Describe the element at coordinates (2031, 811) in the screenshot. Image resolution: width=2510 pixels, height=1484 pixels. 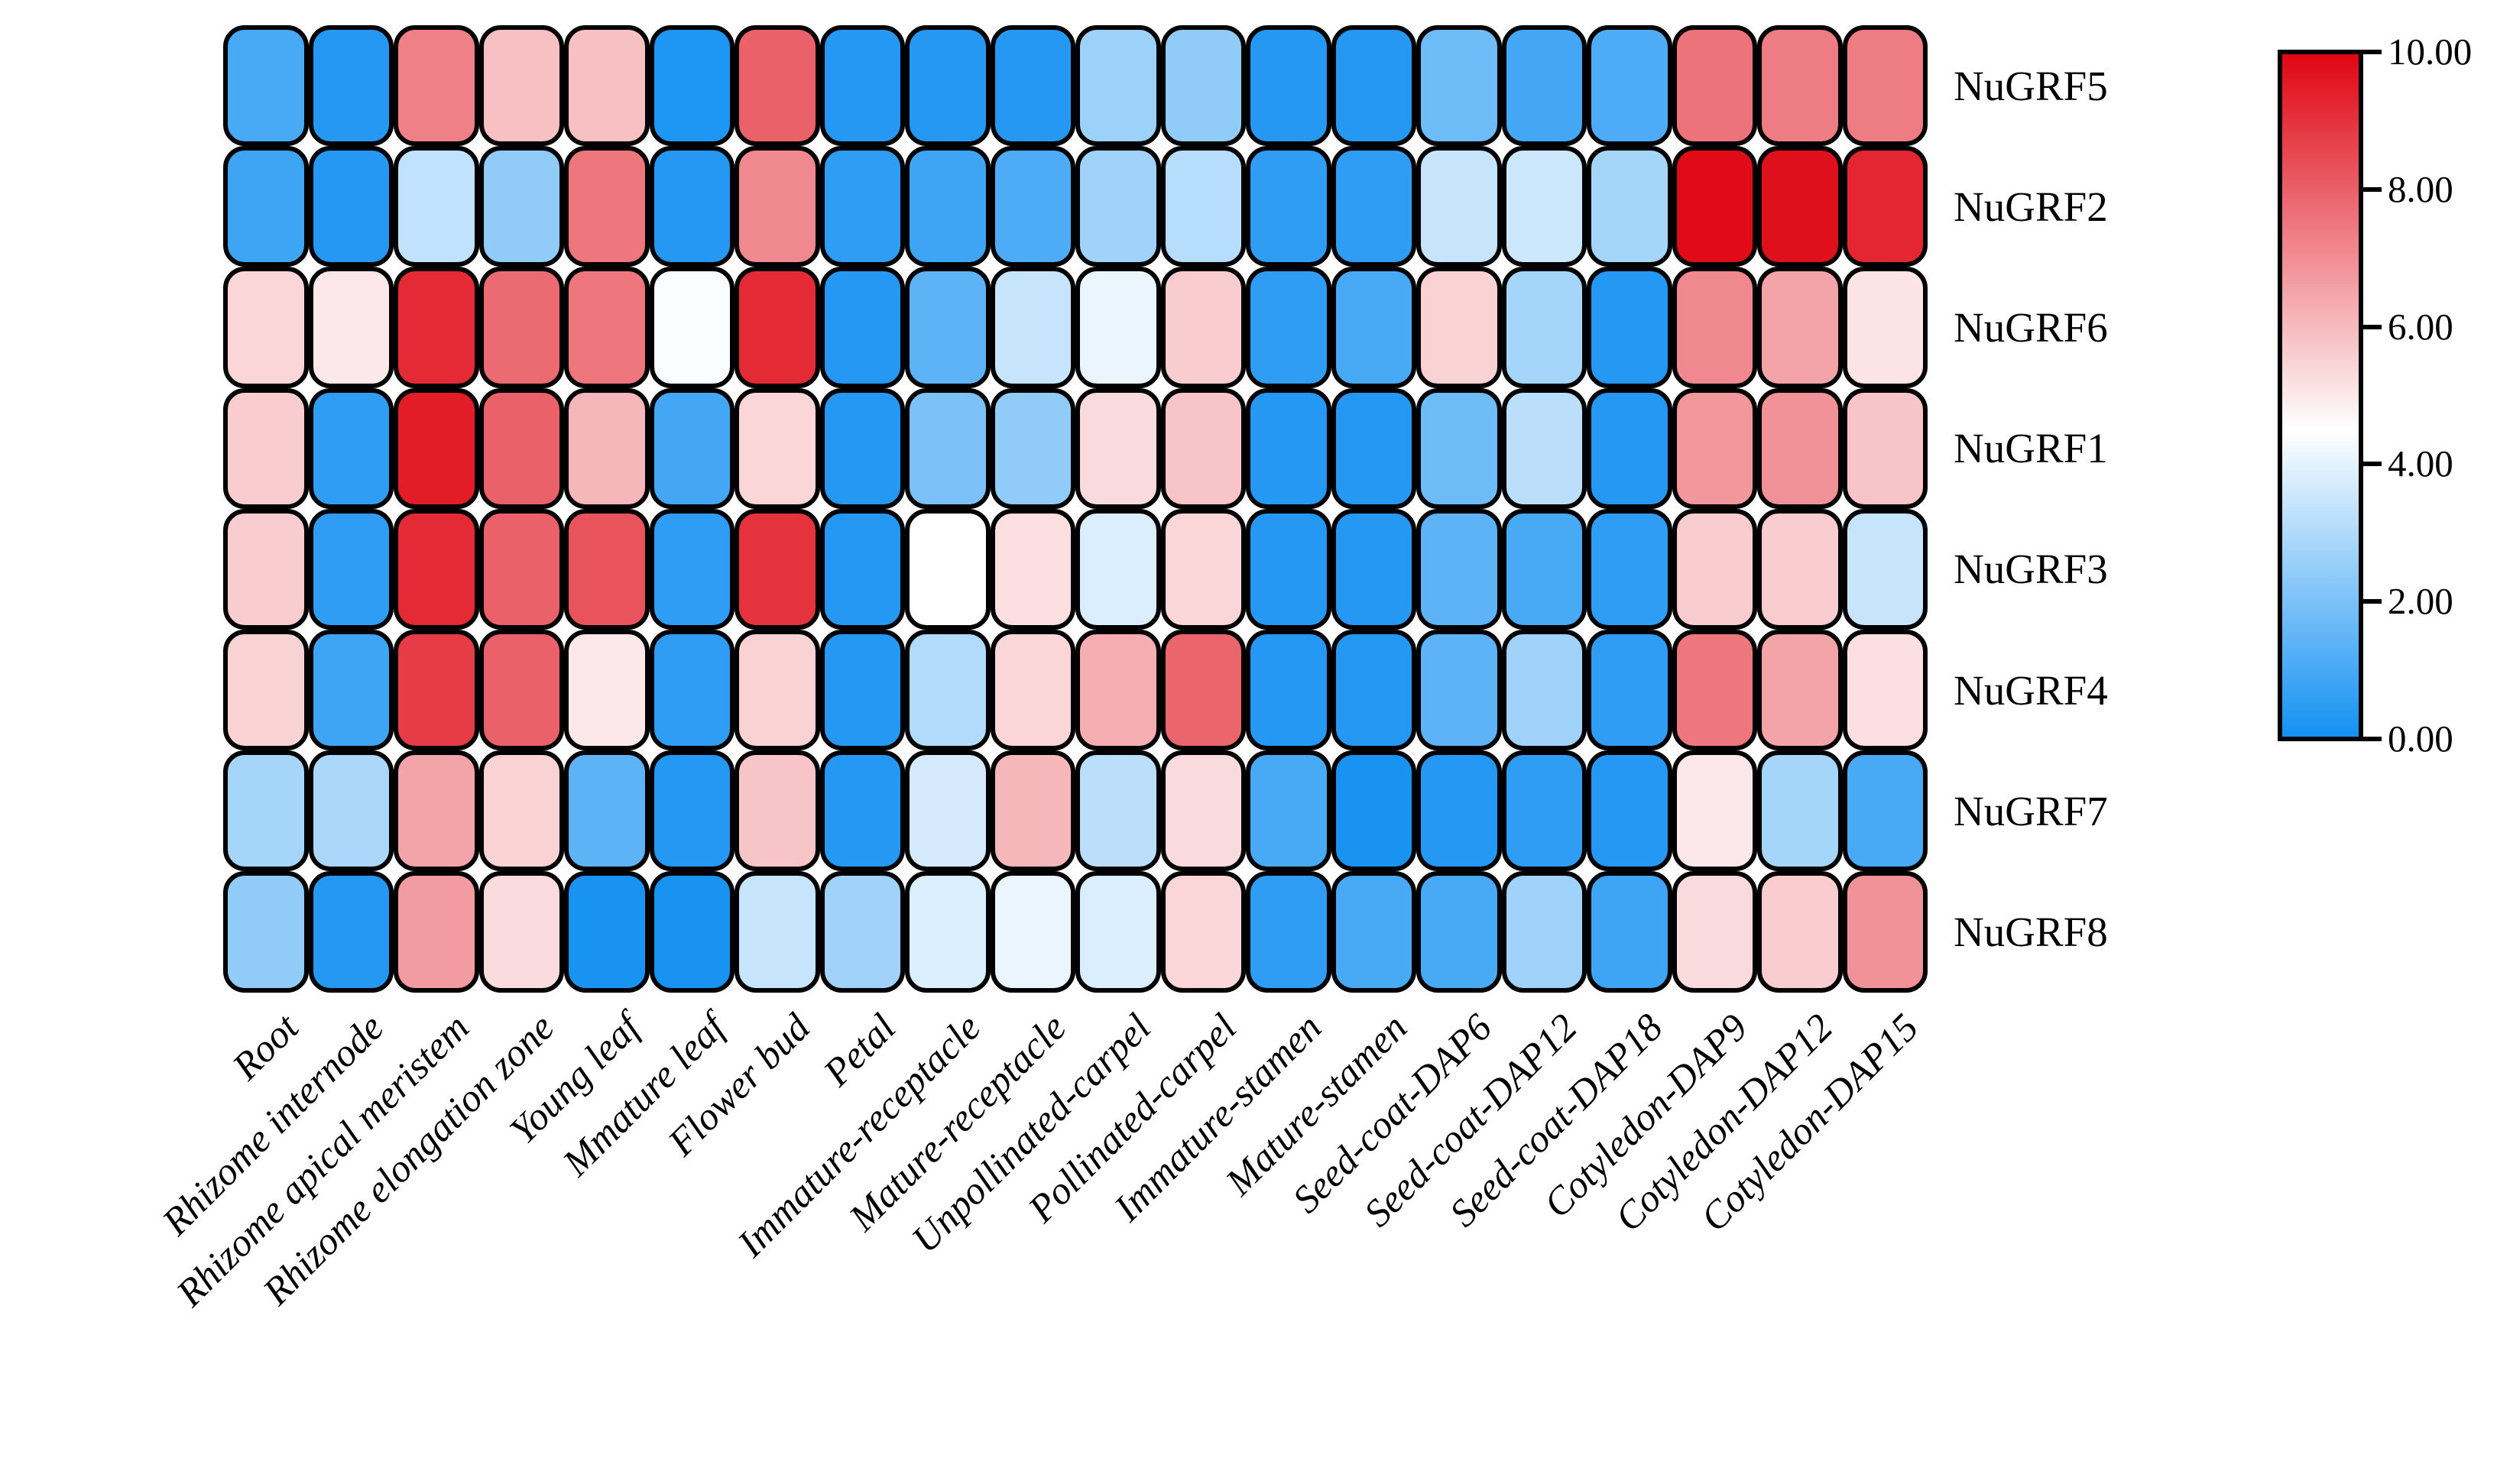
I see `row-label: NuGRF7` at that location.